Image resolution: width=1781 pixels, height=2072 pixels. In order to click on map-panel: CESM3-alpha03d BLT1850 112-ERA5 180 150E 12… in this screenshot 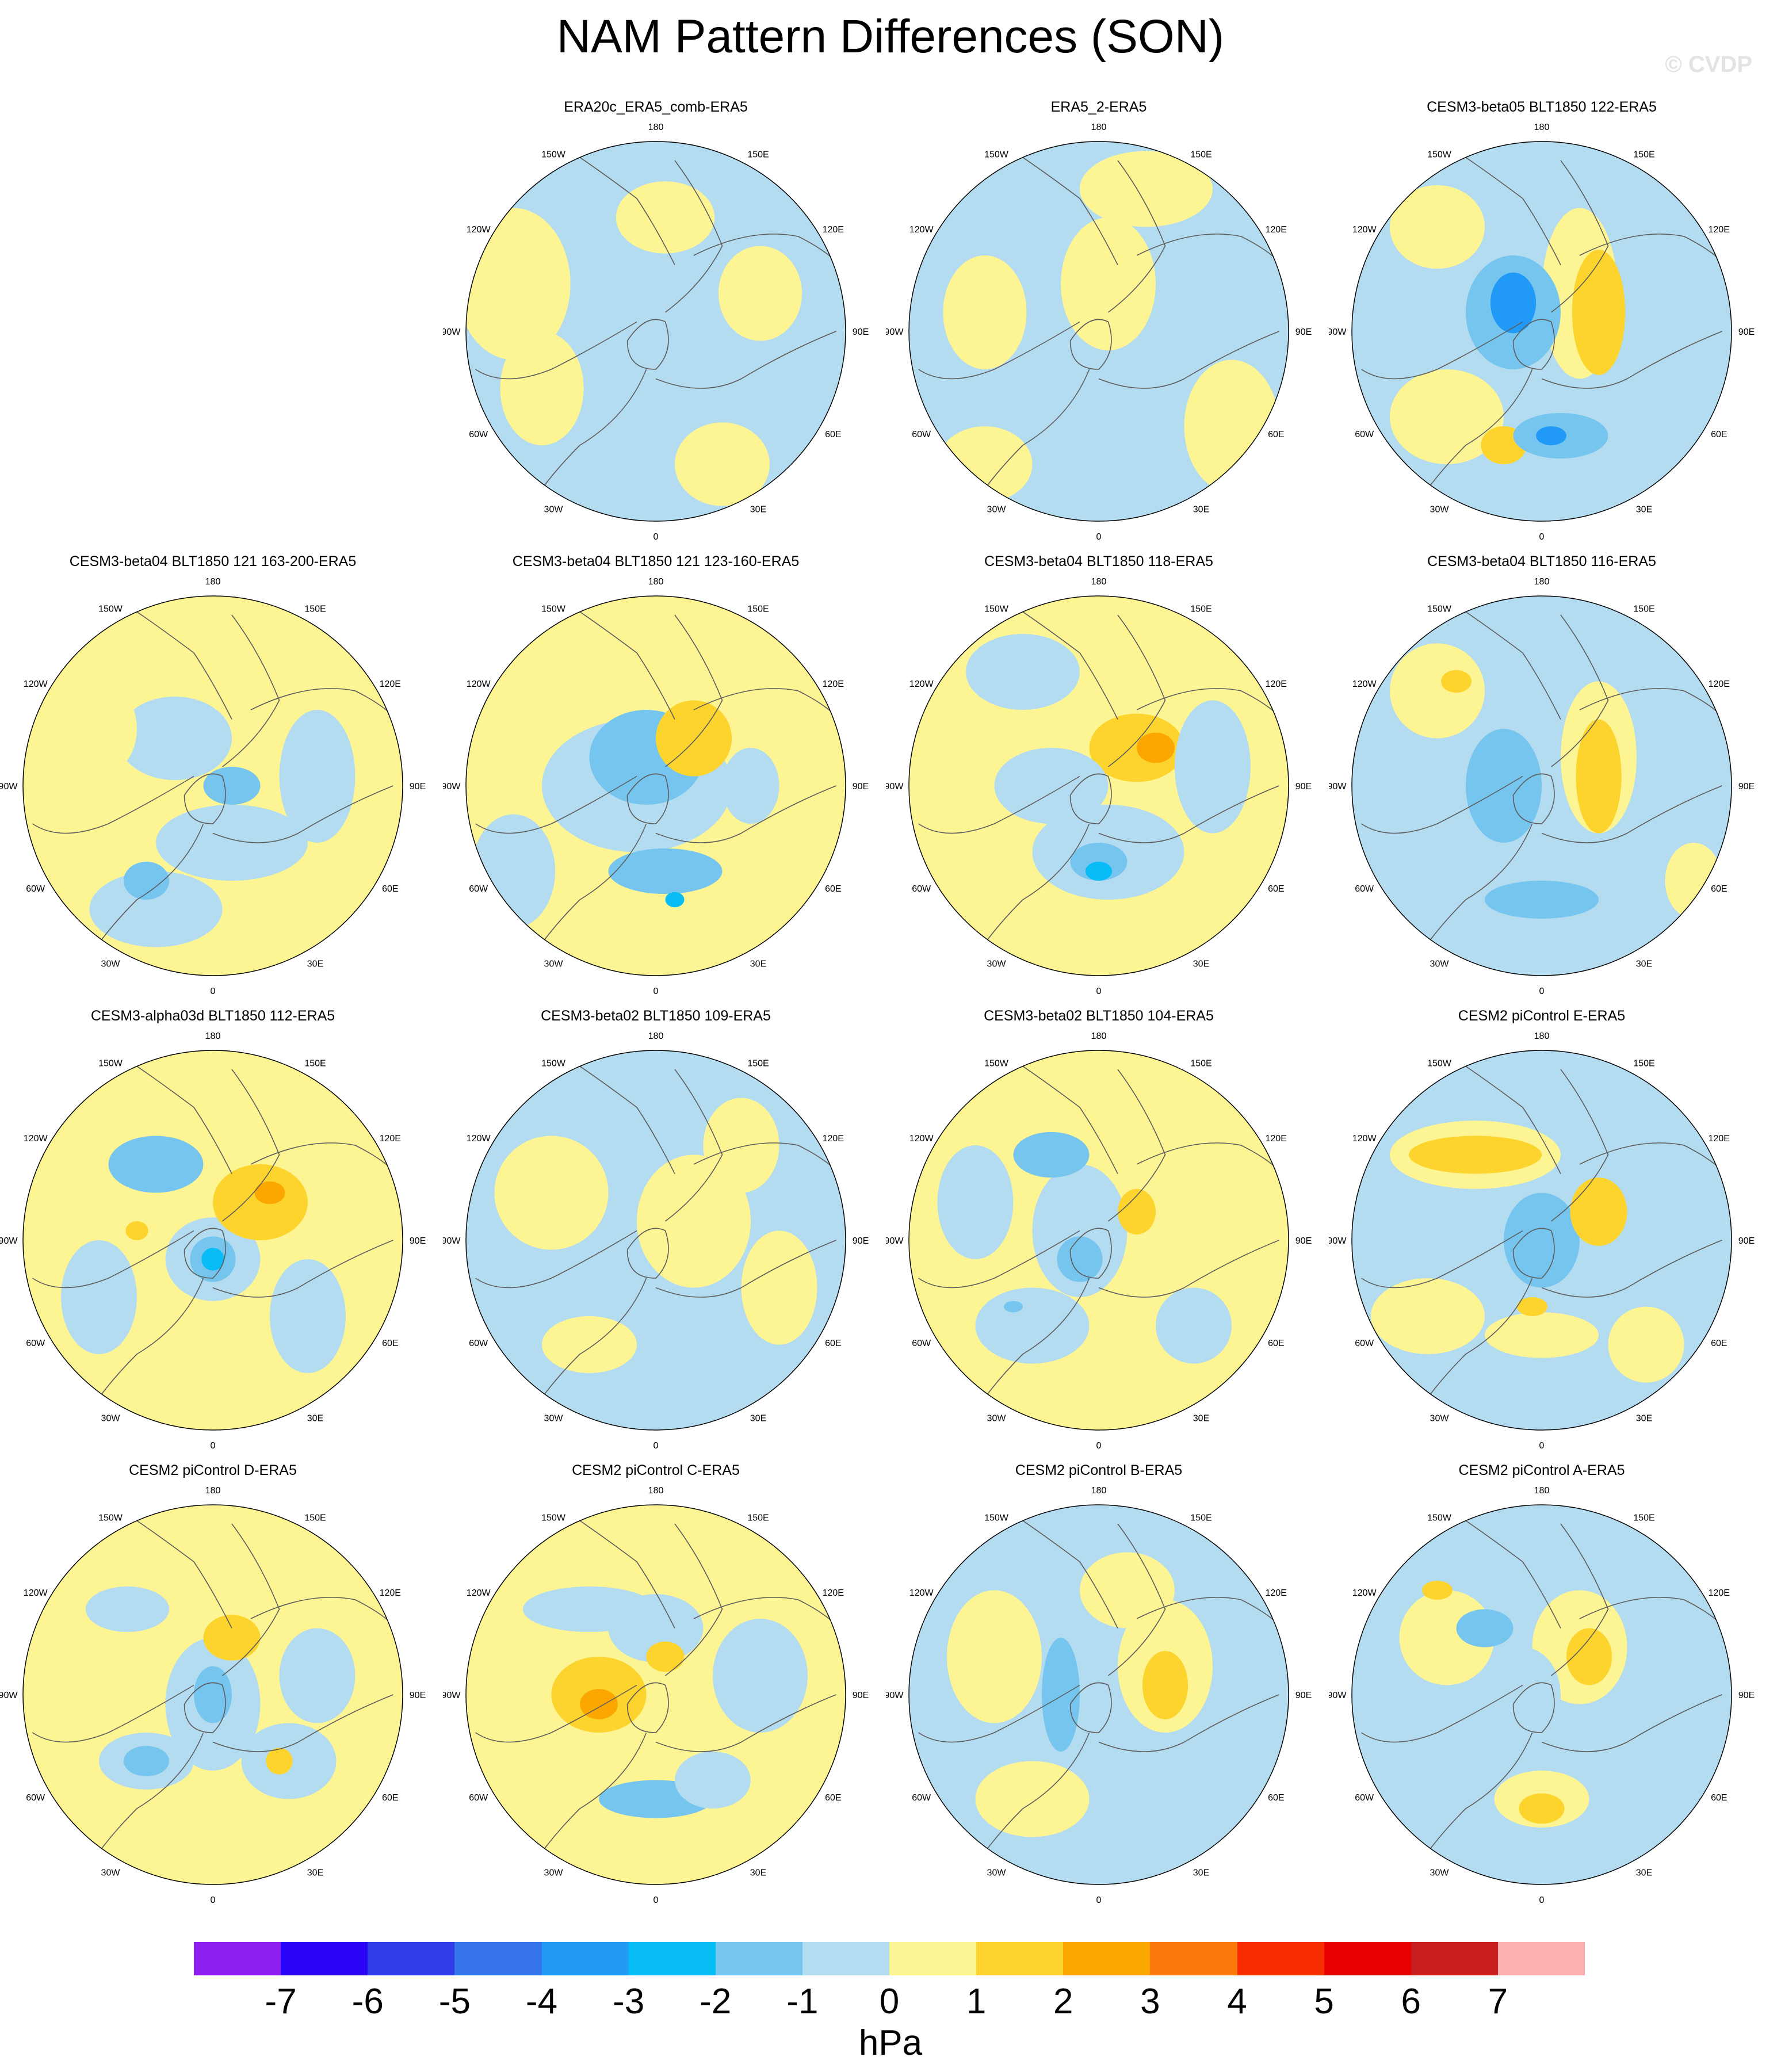, I will do `click(213, 1230)`.